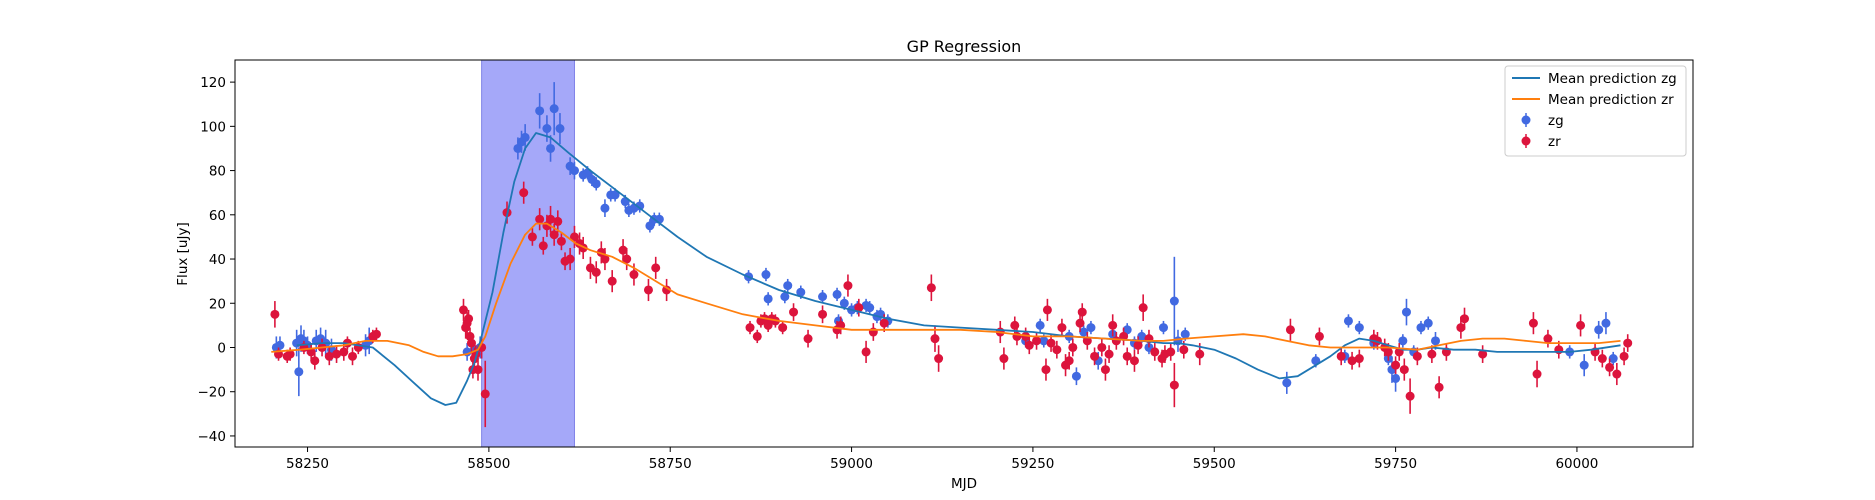 The width and height of the screenshot is (1875, 500). Describe the element at coordinates (221, 348) in the screenshot. I see `y-tick-label: 0` at that location.